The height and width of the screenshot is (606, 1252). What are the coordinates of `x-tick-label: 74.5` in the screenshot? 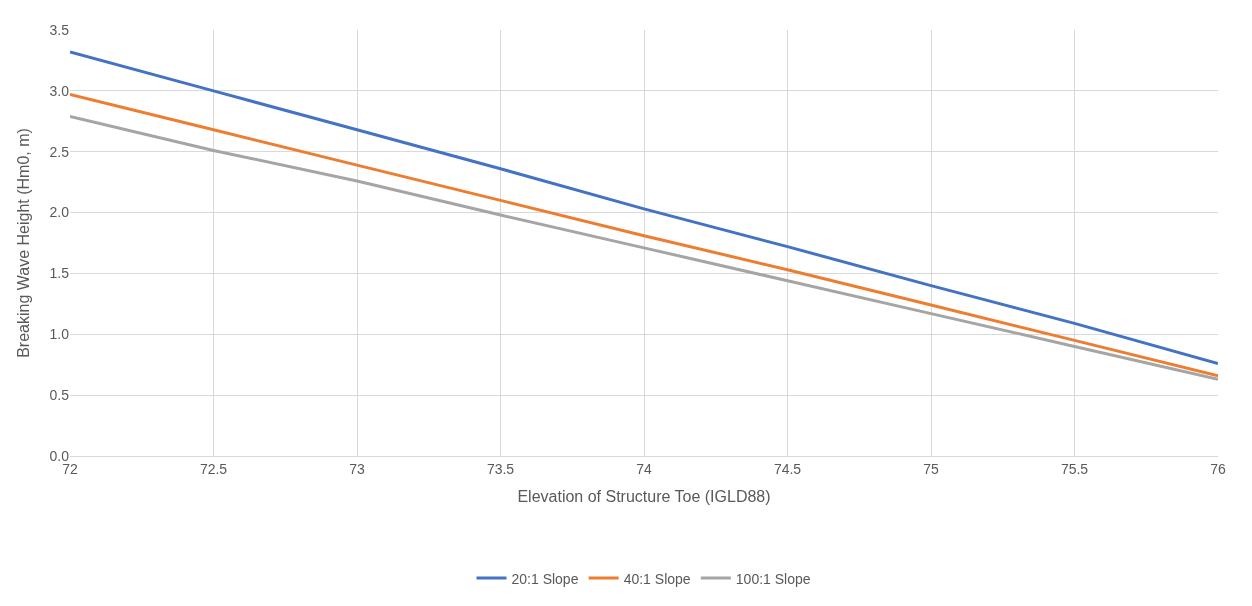 It's located at (787, 468).